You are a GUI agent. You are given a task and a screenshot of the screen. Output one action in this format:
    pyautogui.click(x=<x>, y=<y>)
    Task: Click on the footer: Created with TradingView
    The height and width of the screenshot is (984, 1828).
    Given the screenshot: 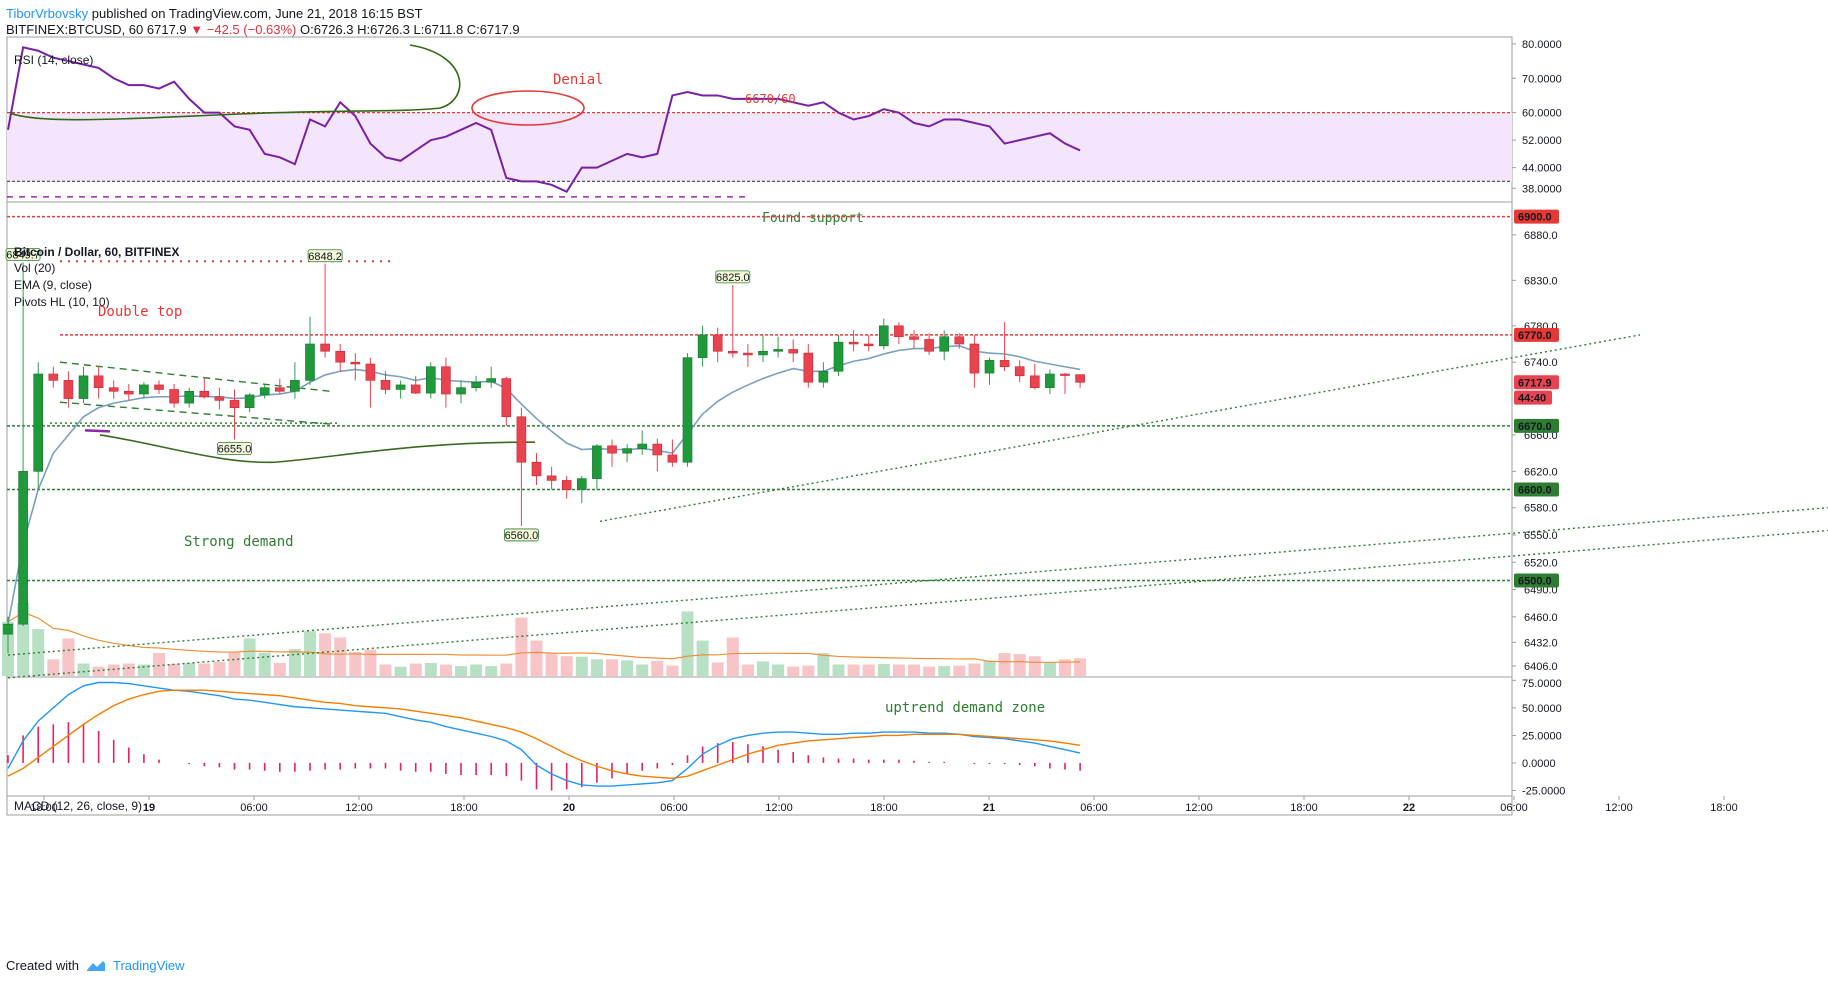 What is the action you would take?
    pyautogui.click(x=95, y=965)
    